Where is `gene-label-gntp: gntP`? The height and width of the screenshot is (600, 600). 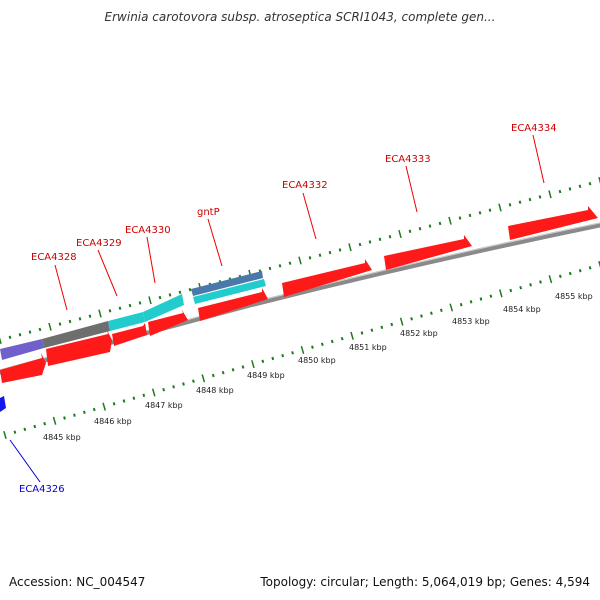 gene-label-gntp: gntP is located at coordinates (208, 212).